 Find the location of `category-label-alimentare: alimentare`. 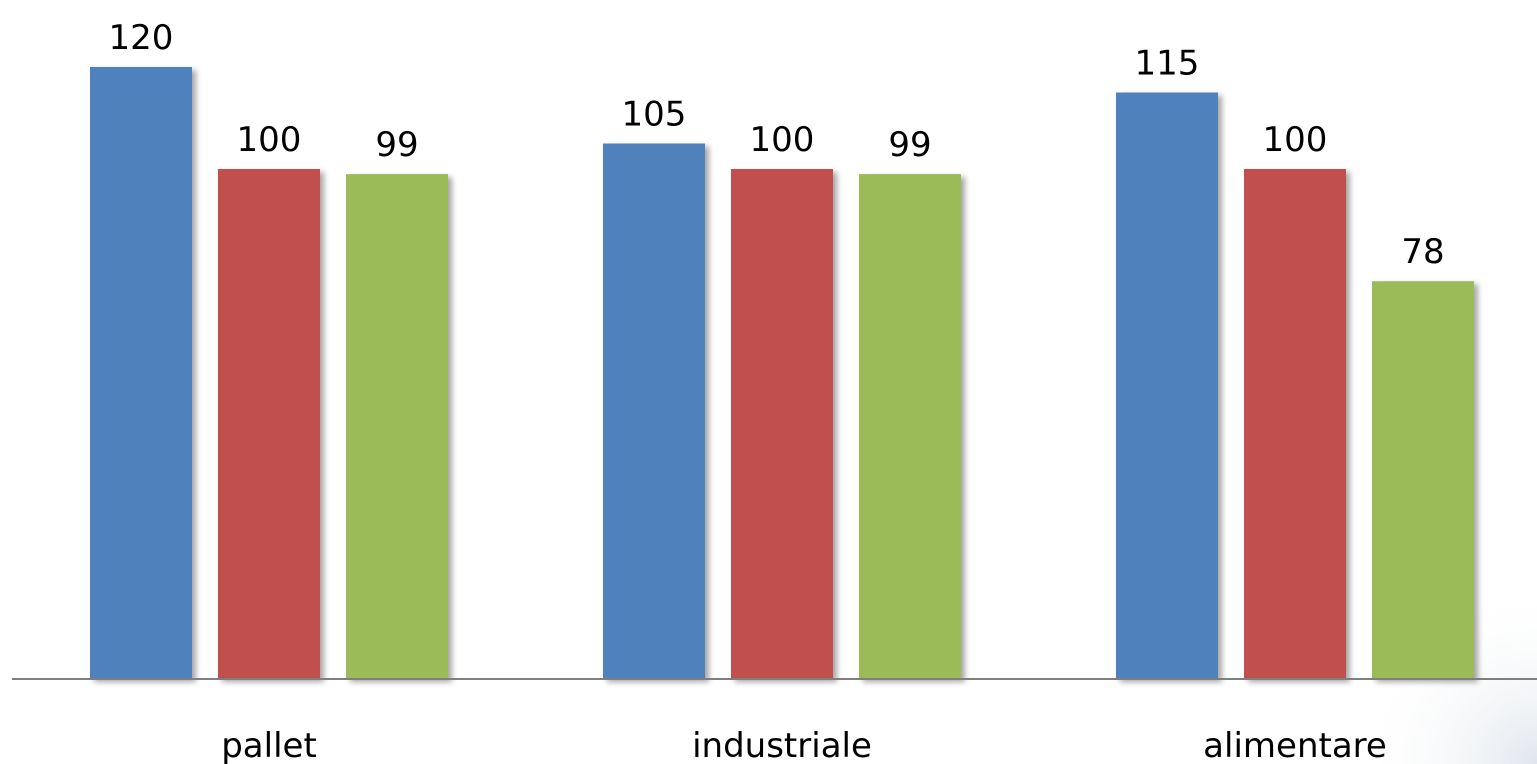

category-label-alimentare: alimentare is located at coordinates (1295, 745).